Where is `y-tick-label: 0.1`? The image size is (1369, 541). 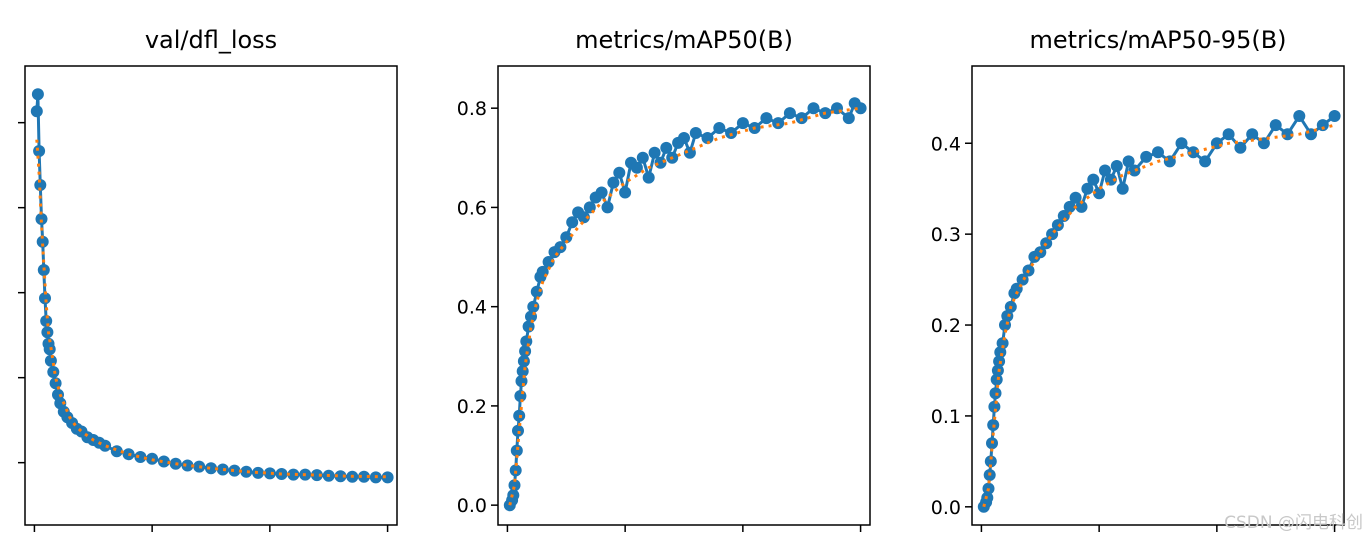
y-tick-label: 0.1 is located at coordinates (946, 417).